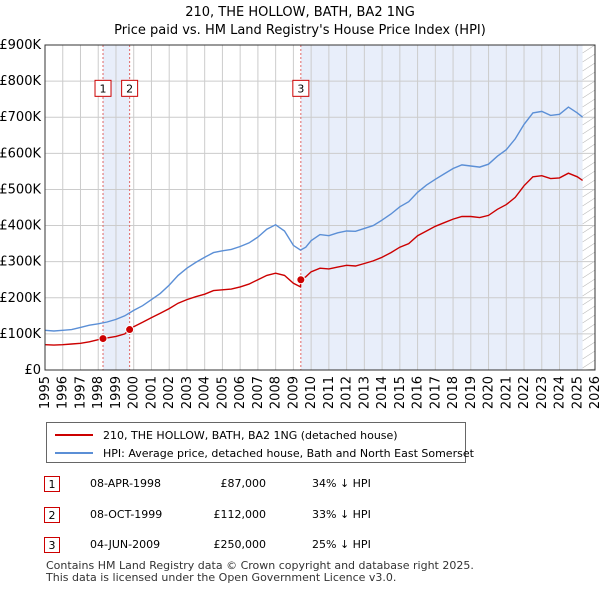 The height and width of the screenshot is (590, 600). What do you see at coordinates (169, 392) in the screenshot?
I see `x-tick-label: 2002` at bounding box center [169, 392].